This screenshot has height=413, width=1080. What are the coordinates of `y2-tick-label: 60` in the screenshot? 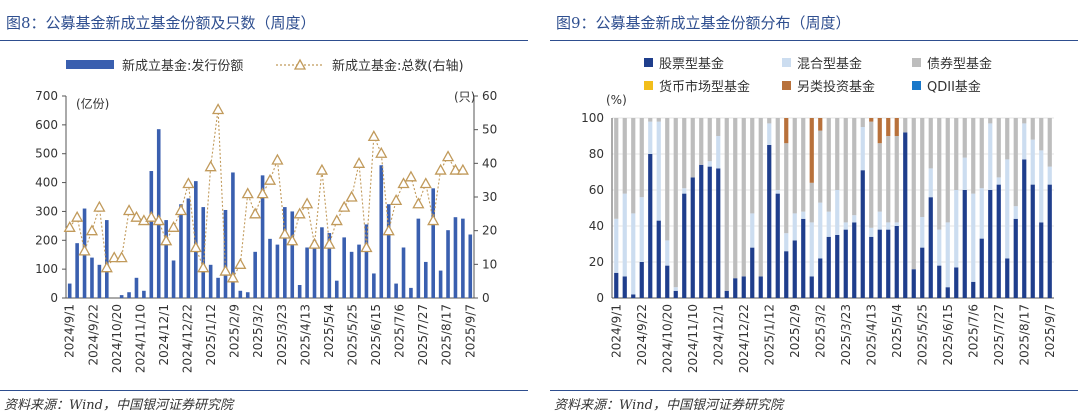 It's located at (489, 96).